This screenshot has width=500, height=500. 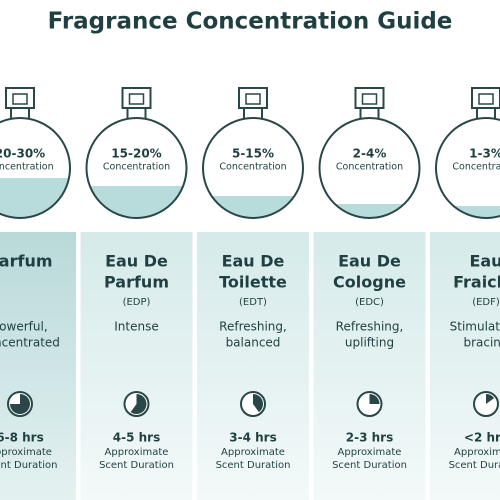 What do you see at coordinates (253, 282) in the screenshot?
I see `type-name: Toilette` at bounding box center [253, 282].